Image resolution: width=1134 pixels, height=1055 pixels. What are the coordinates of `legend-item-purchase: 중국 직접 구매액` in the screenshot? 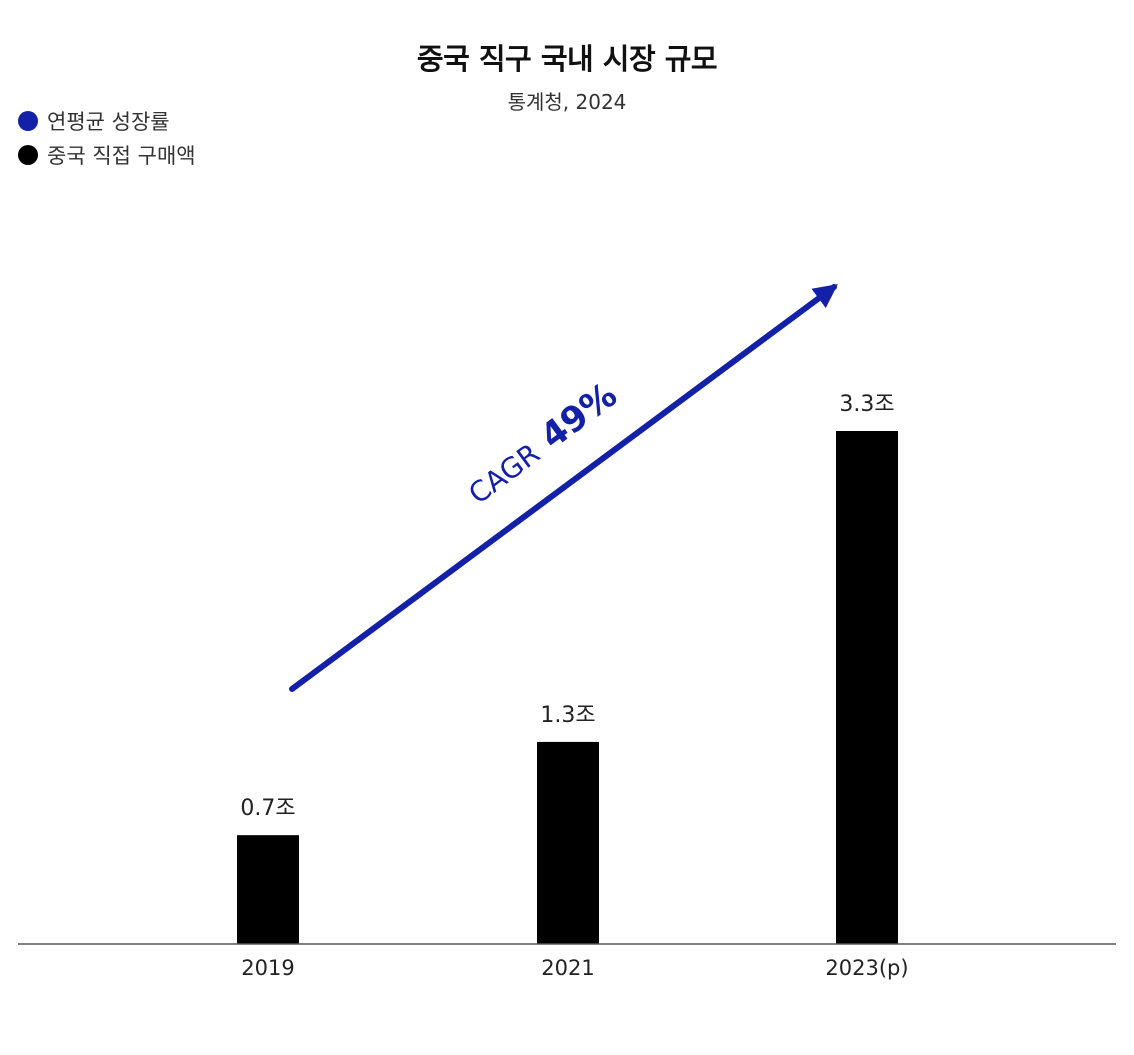 It's located at (107, 155).